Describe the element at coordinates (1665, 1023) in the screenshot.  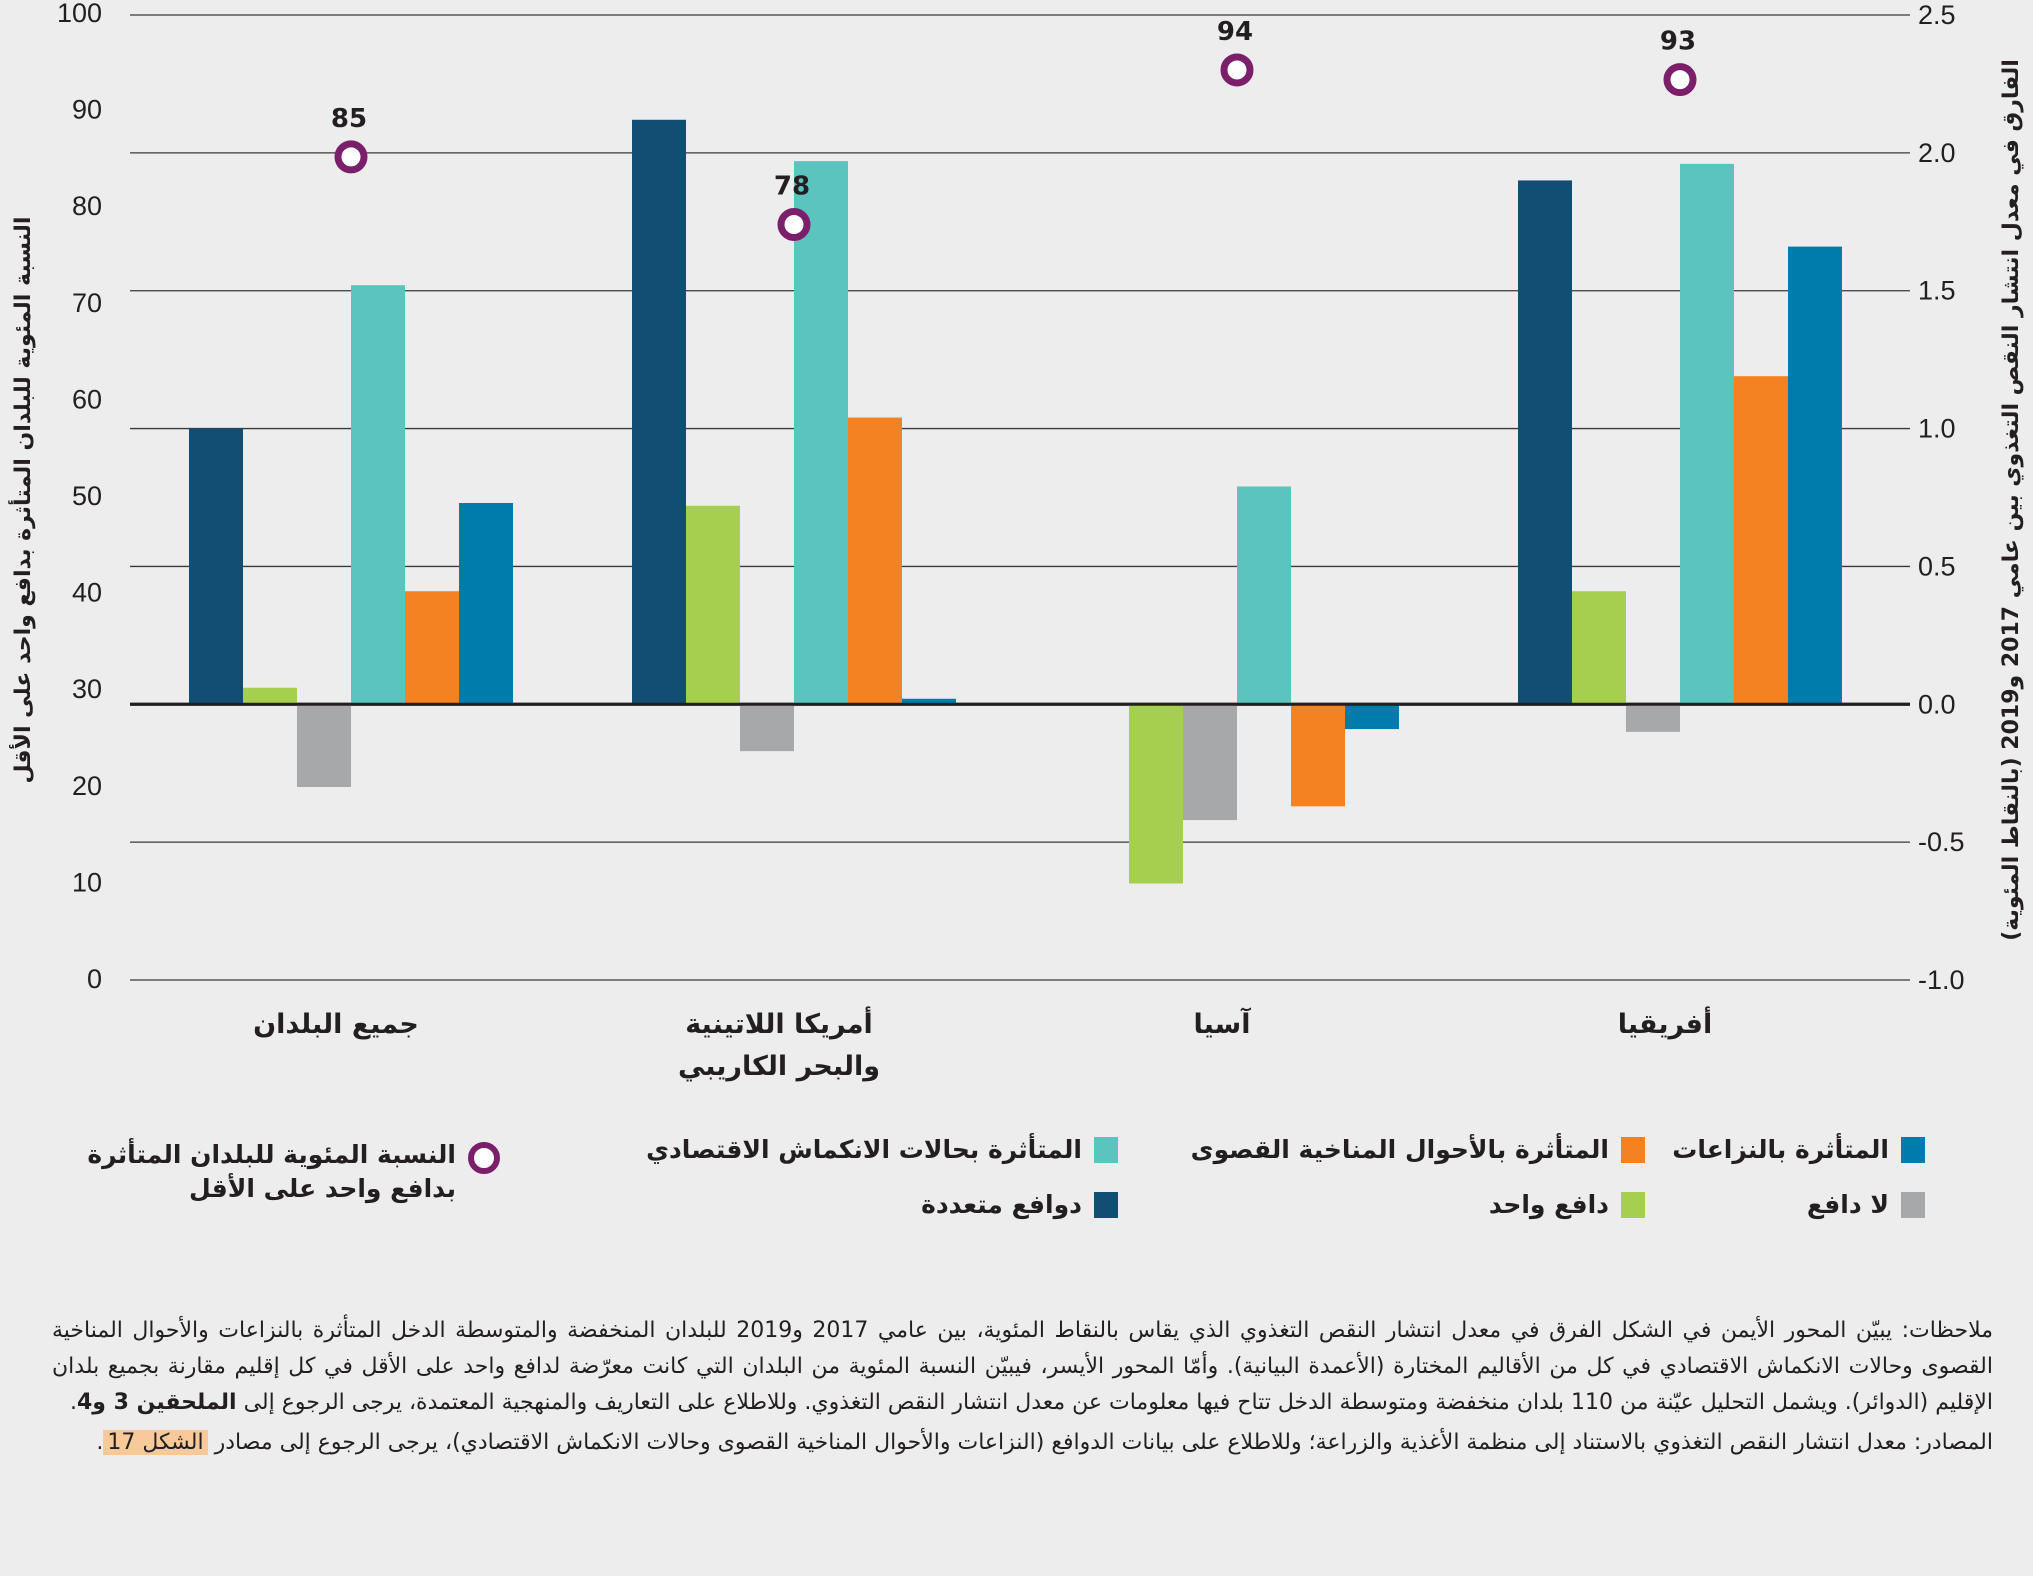
I see `category-label: أفريقيا` at that location.